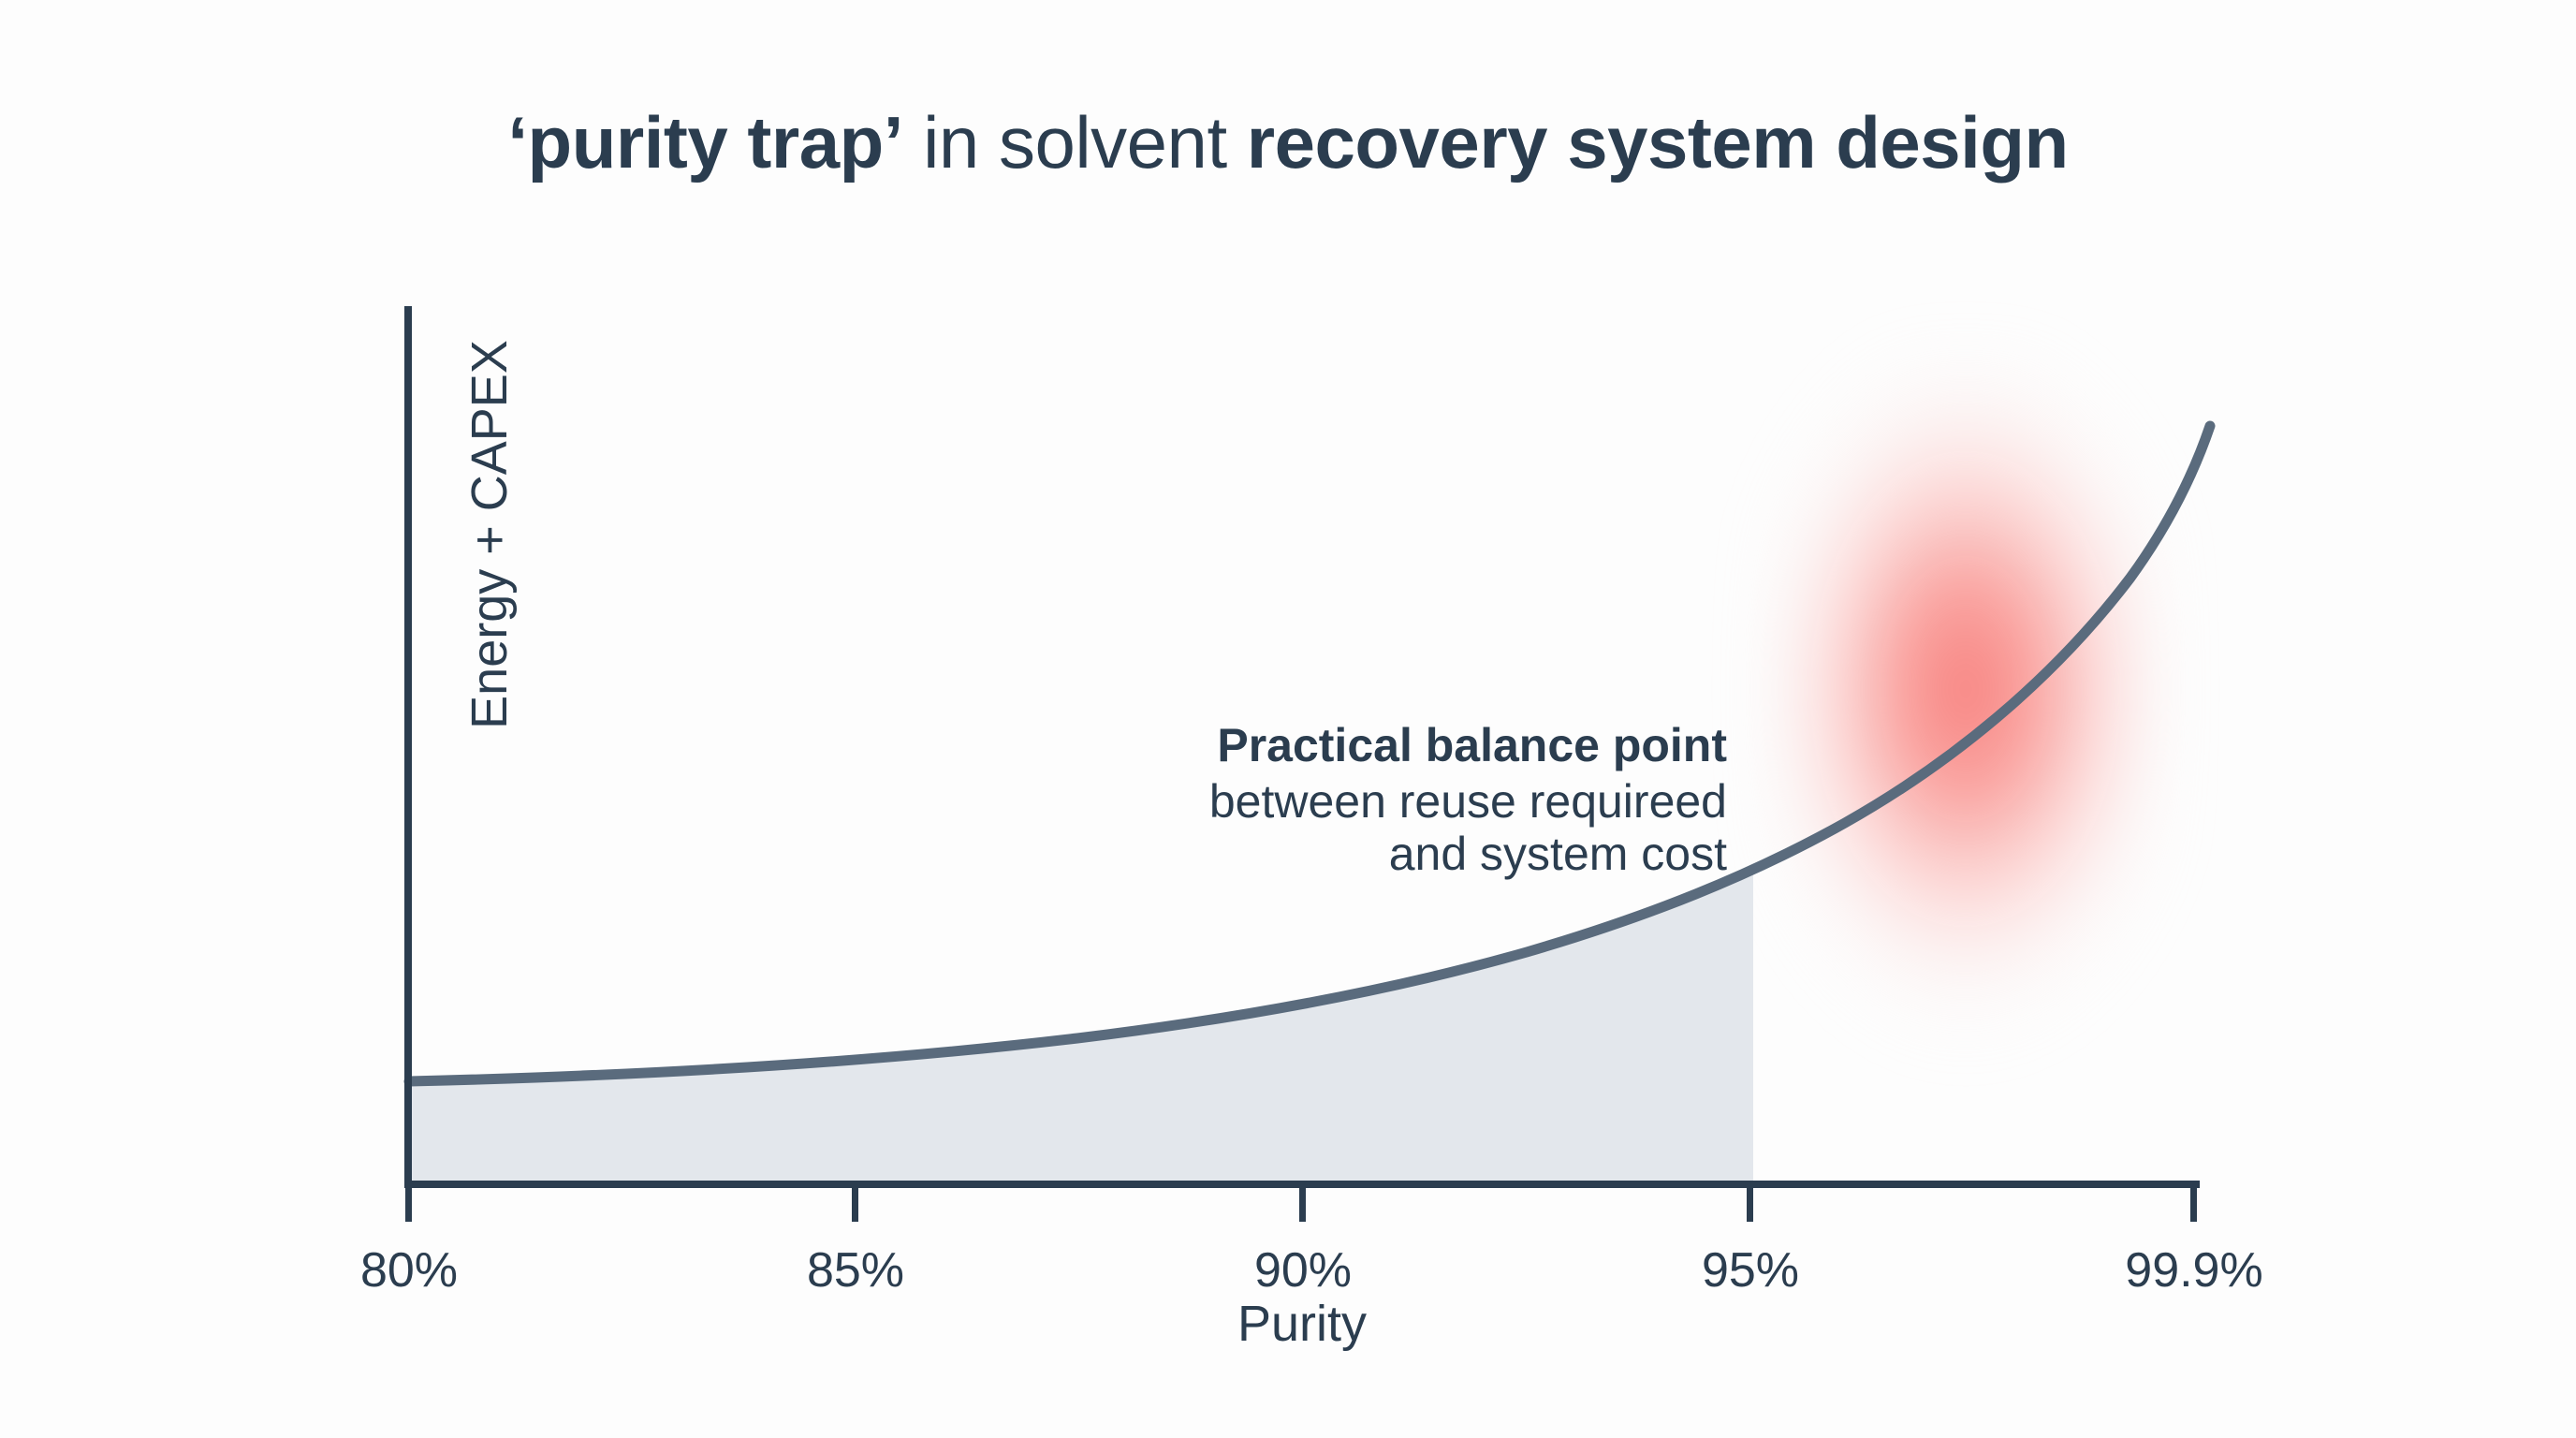 Image resolution: width=2576 pixels, height=1438 pixels. What do you see at coordinates (489, 534) in the screenshot?
I see `y-axis-title: Energy + CAPEX` at bounding box center [489, 534].